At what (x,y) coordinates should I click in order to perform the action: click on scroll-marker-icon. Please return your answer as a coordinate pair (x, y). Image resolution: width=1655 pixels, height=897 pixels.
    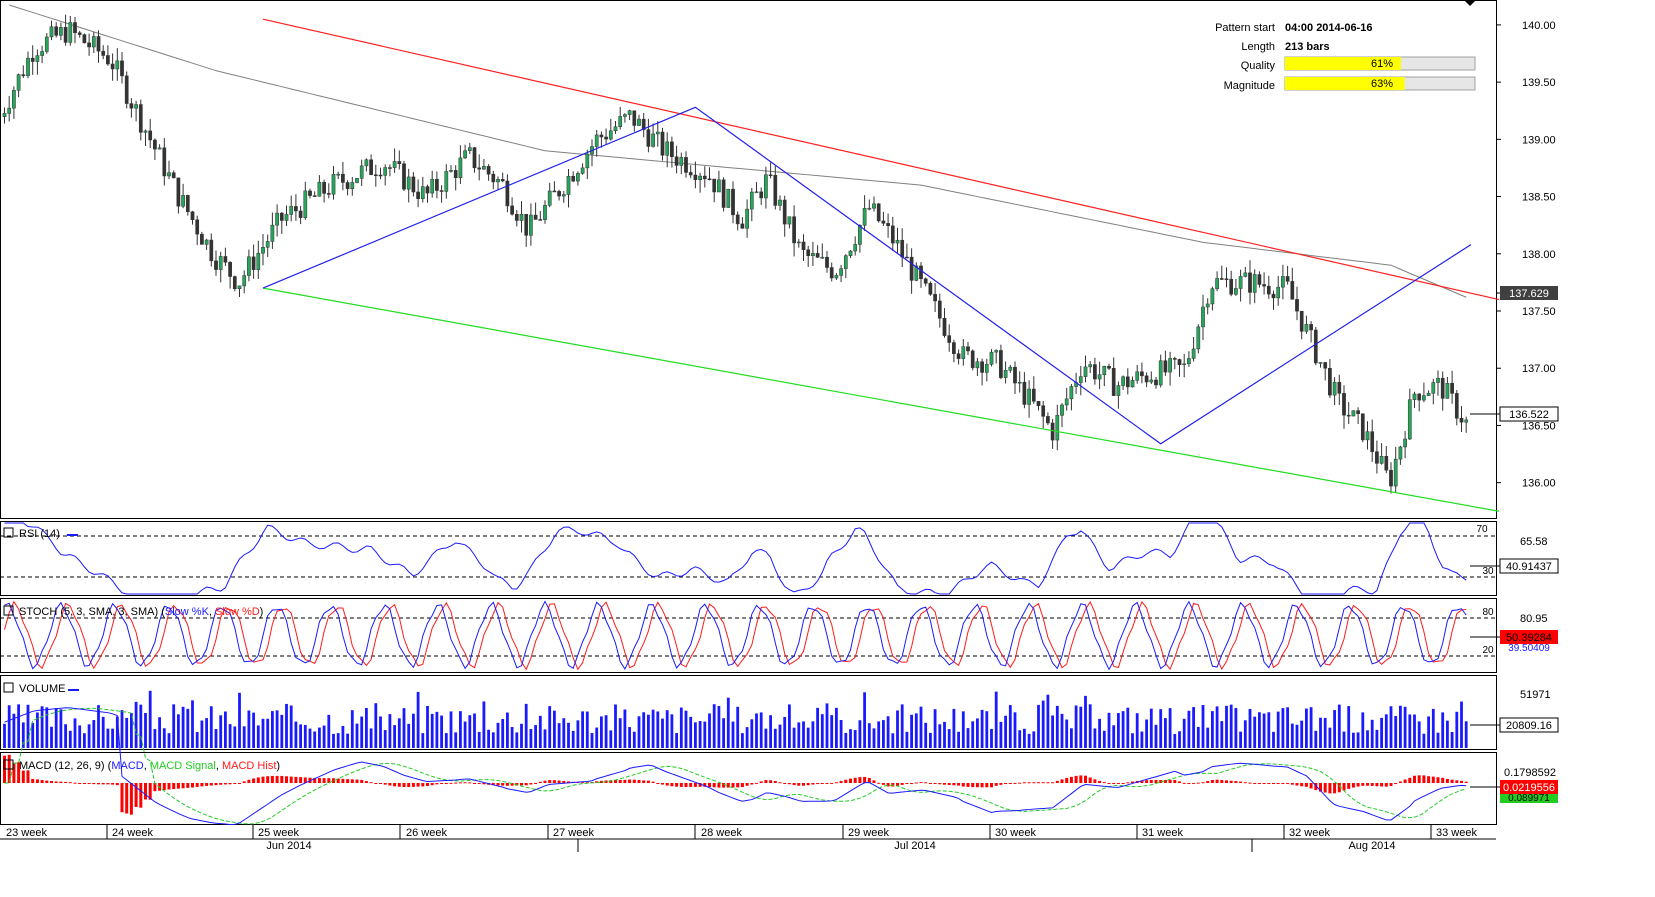
    Looking at the image, I should click on (1470, 3).